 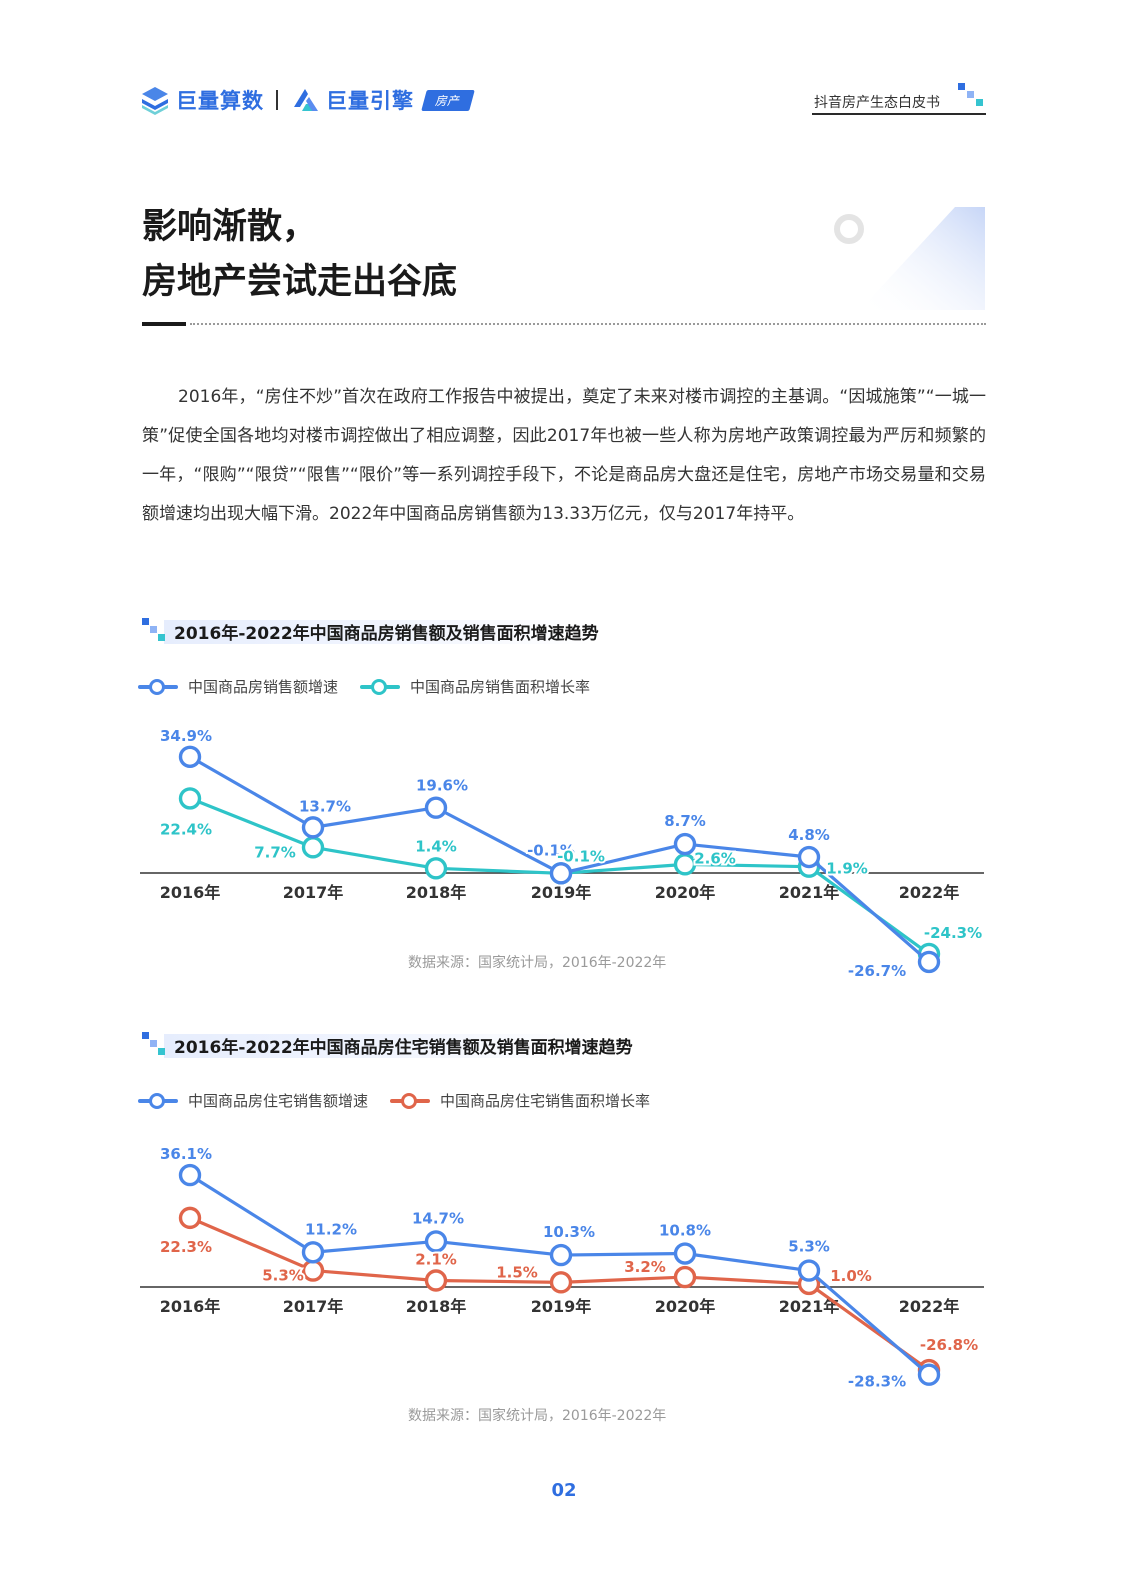 I want to click on legend-label: 中国商品房销售额增速, so click(x=263, y=687).